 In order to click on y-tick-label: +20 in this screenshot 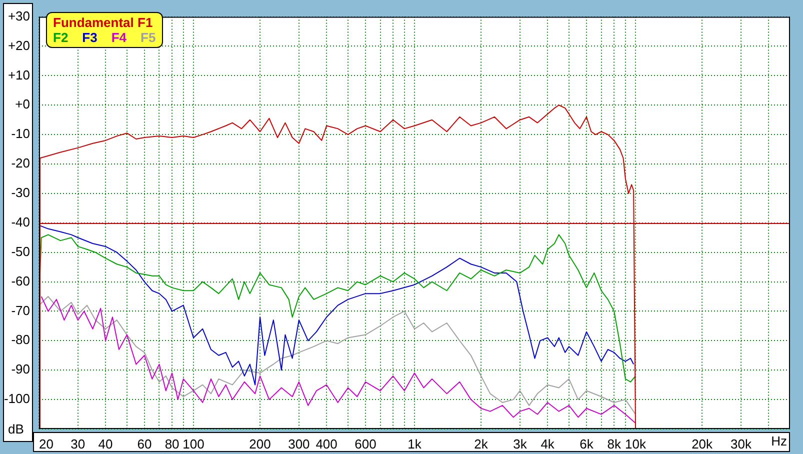, I will do `click(19, 45)`.